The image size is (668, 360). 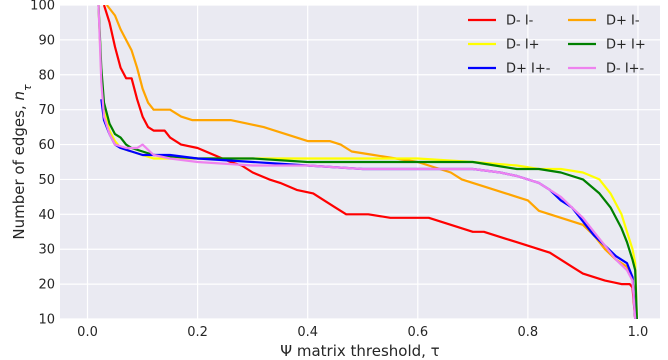 I want to click on x-tick-label: 0.8, so click(x=528, y=332).